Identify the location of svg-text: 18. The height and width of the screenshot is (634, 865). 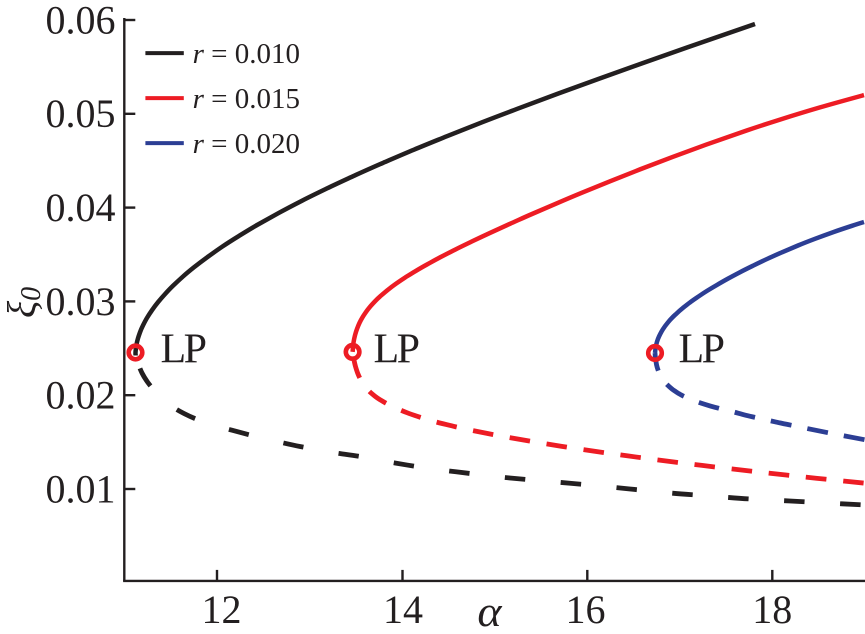
(772, 609).